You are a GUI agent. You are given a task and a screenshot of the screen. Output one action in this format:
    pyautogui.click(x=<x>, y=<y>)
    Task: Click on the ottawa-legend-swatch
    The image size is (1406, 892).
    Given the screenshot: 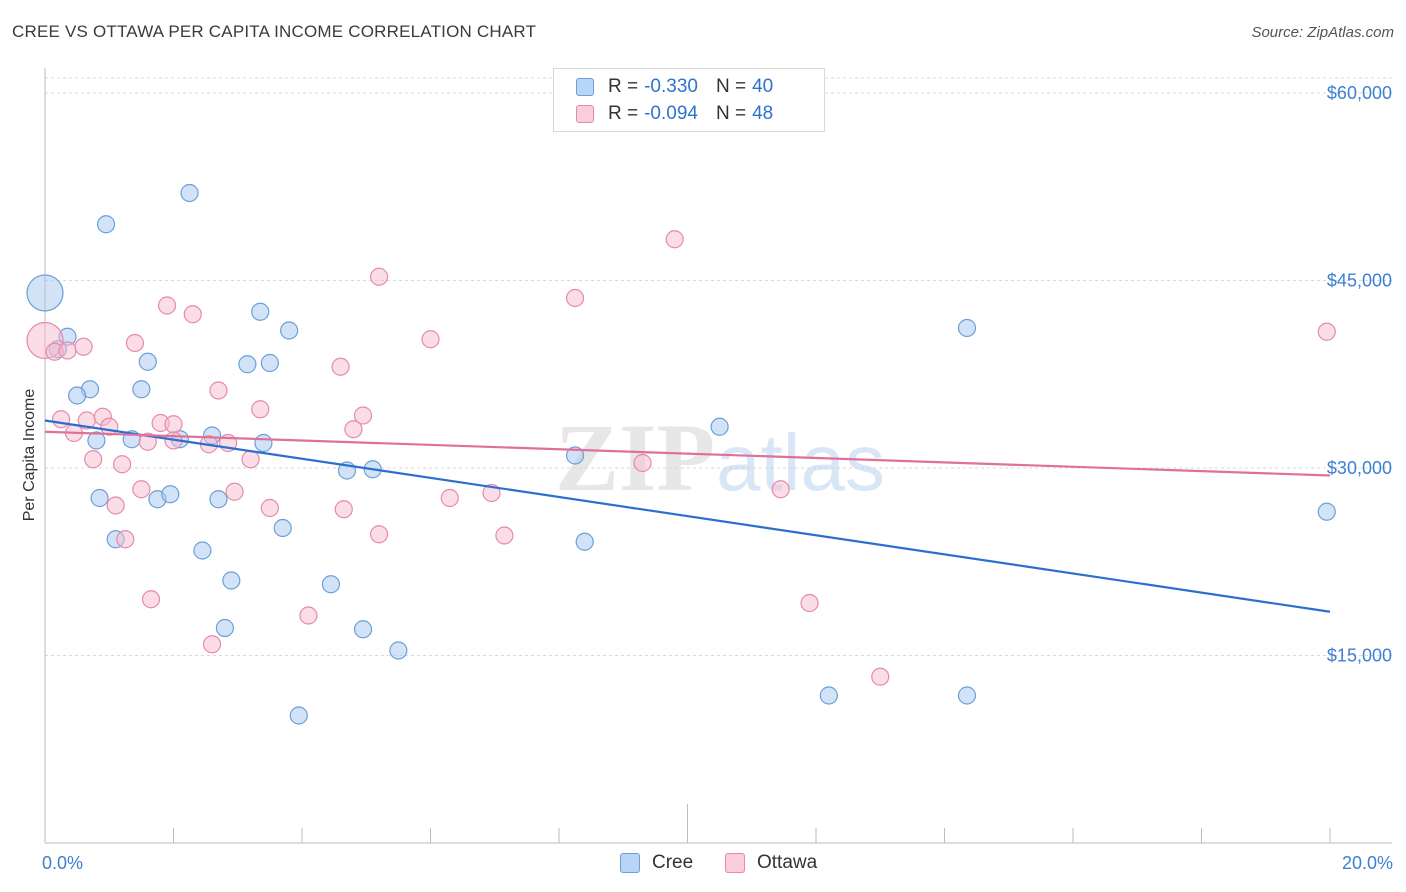 What is the action you would take?
    pyautogui.click(x=735, y=863)
    